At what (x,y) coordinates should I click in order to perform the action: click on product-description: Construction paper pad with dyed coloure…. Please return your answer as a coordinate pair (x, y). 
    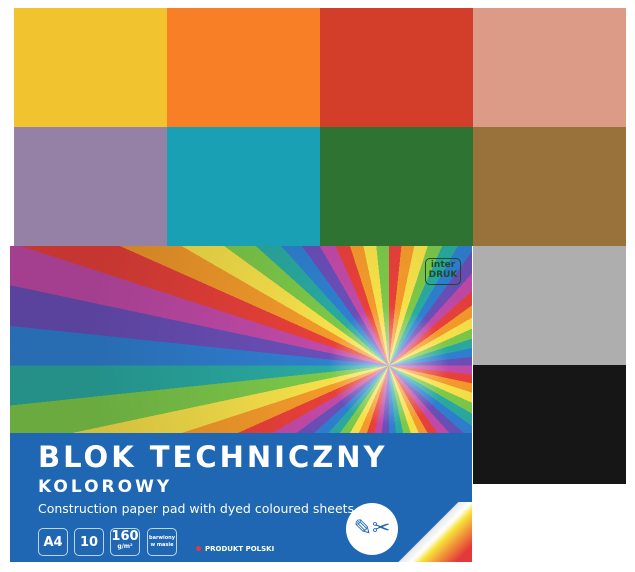
    Looking at the image, I should click on (196, 508).